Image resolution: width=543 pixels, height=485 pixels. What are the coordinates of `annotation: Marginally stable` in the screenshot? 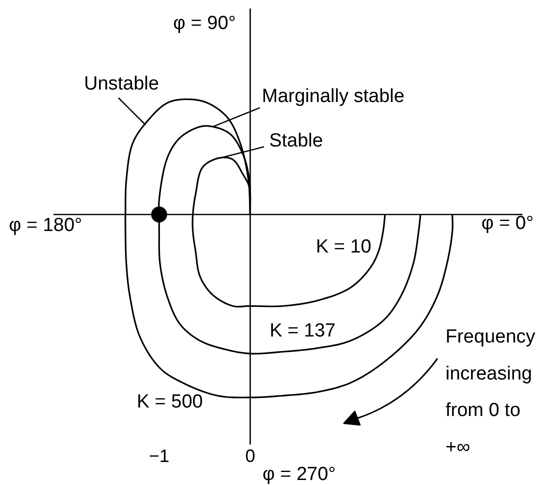 It's located at (333, 97).